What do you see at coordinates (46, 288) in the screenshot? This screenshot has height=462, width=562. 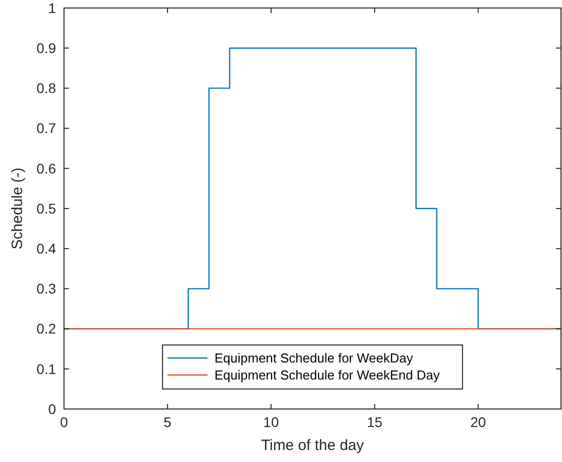 I see `y-tick-label: 0.3` at bounding box center [46, 288].